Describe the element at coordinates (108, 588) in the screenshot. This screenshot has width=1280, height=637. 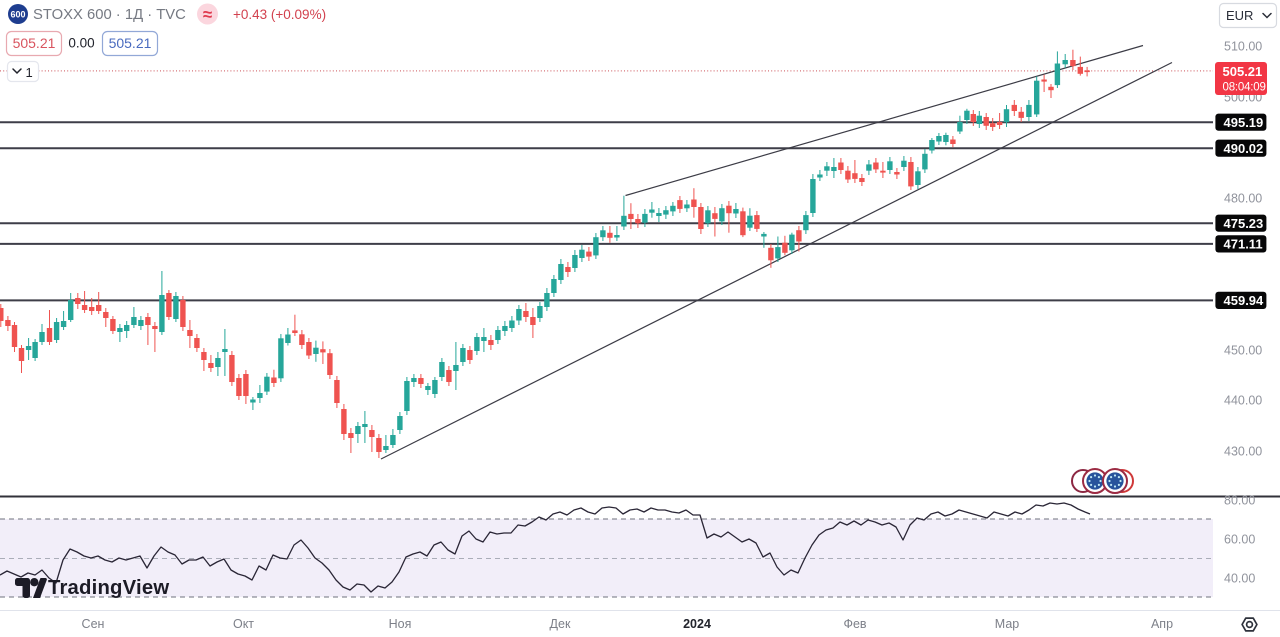
I see `svg-text: TradingView` at that location.